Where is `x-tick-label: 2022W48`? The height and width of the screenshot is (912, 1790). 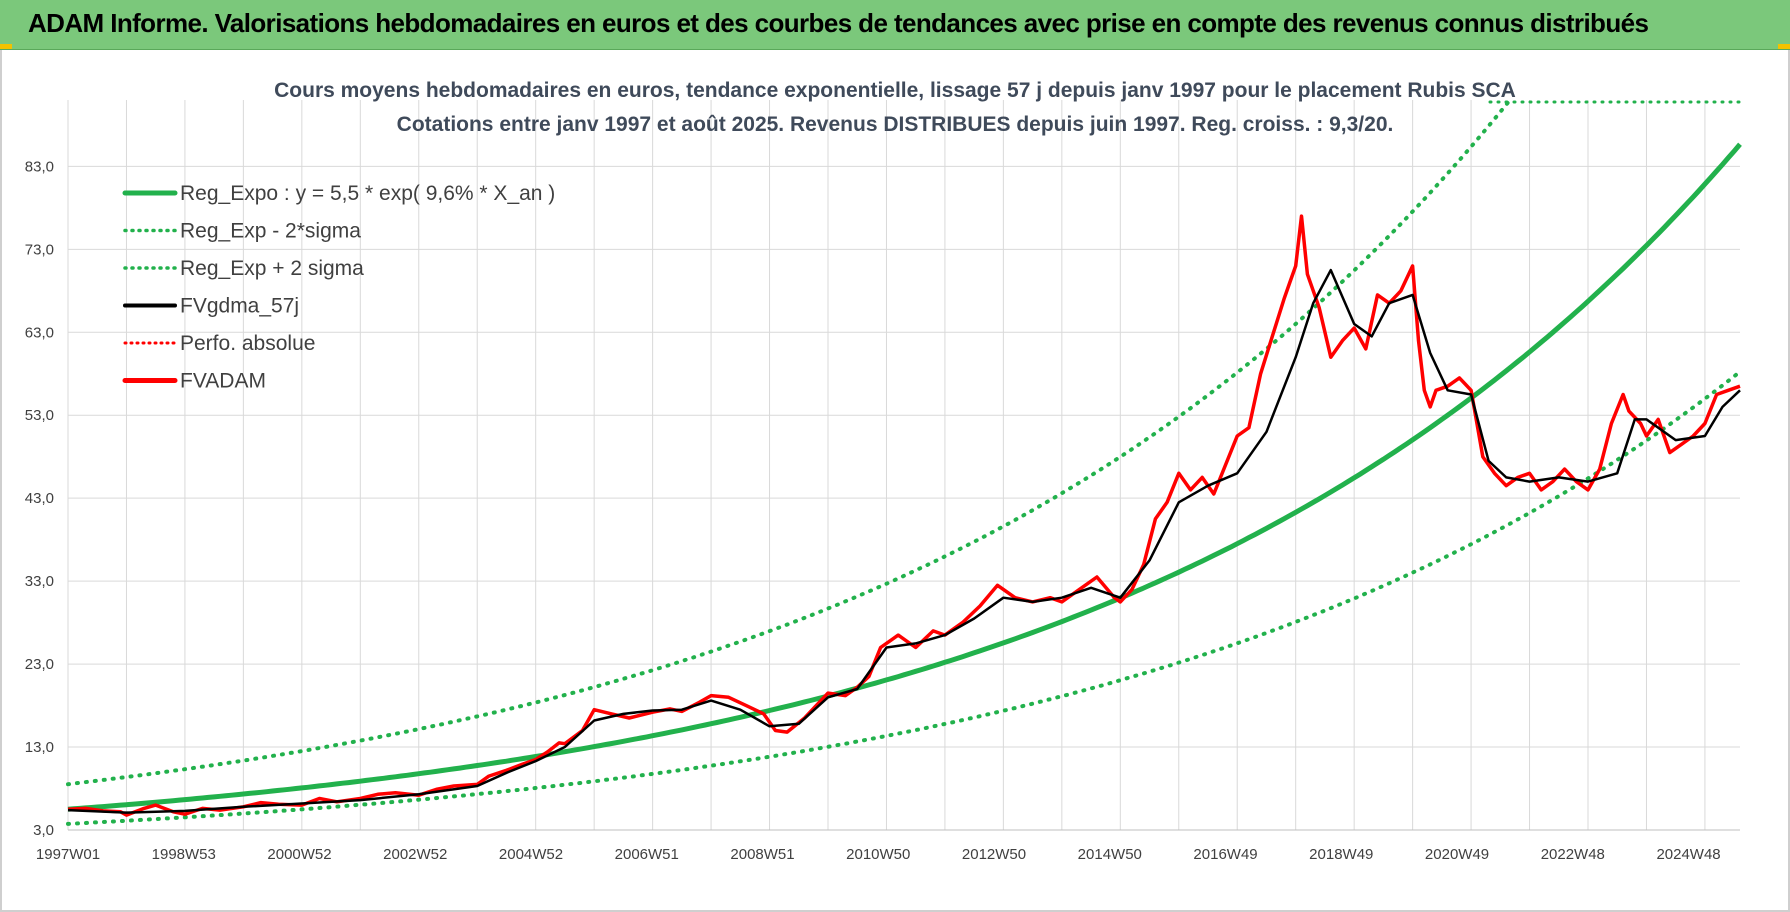 x-tick-label: 2022W48 is located at coordinates (1573, 854).